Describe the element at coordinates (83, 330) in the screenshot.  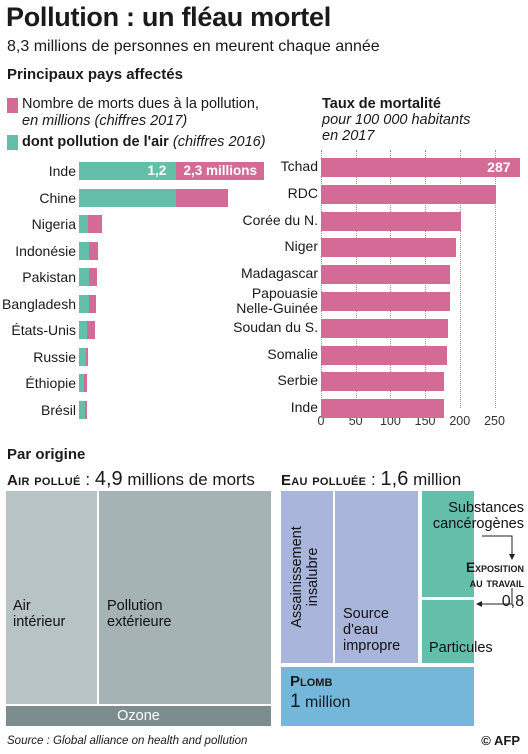
I see `bar-air-etats-unis` at that location.